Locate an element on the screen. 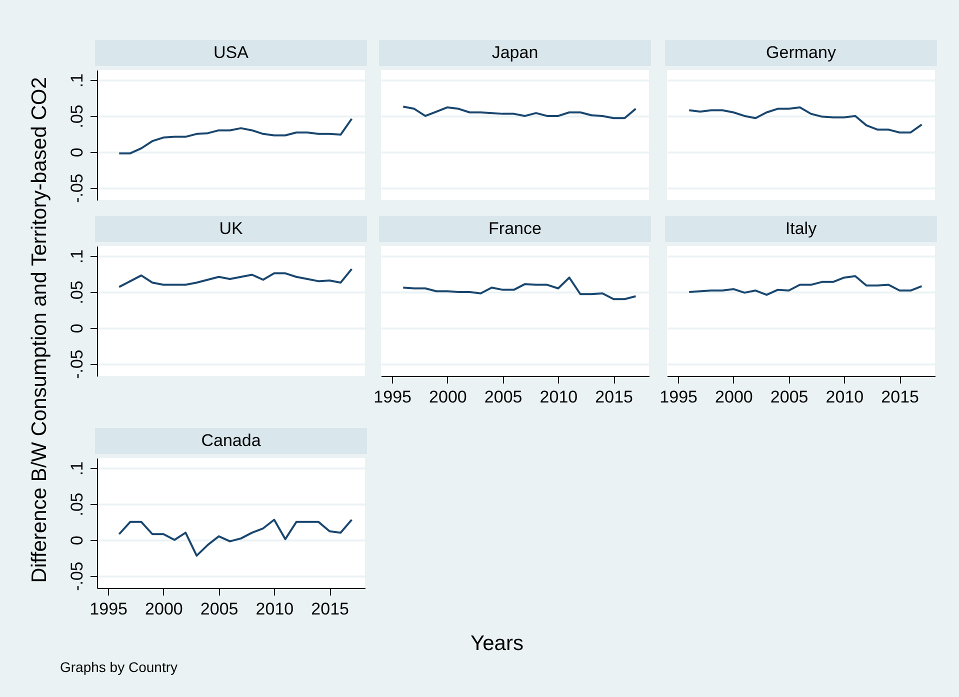  chart-title: USA is located at coordinates (231, 53).